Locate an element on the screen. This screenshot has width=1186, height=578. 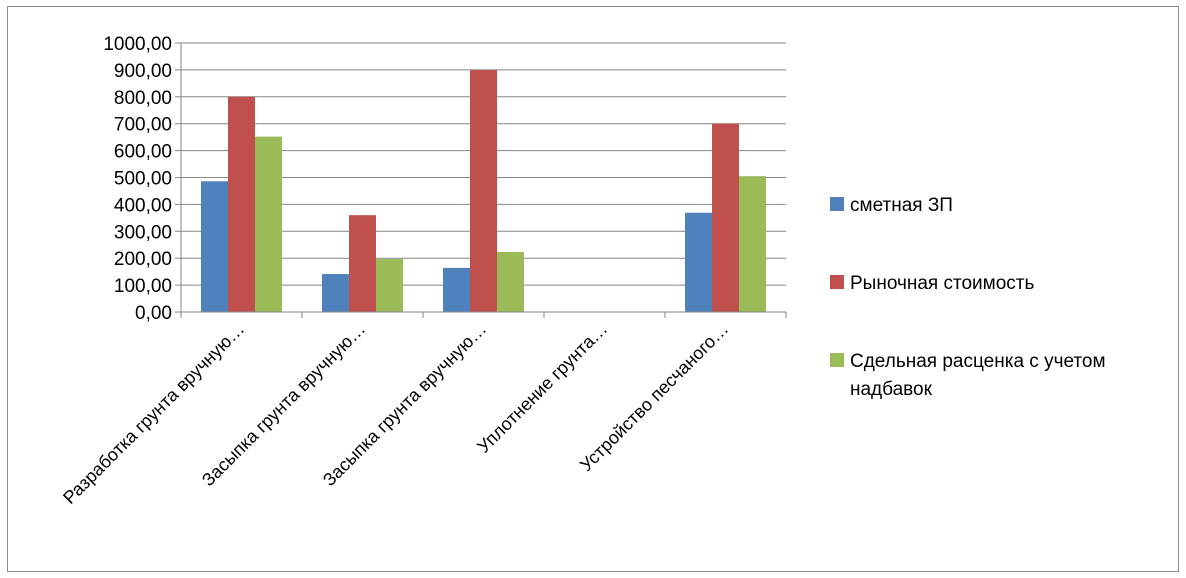
y-tick-label: 200,00 is located at coordinates (143, 259).